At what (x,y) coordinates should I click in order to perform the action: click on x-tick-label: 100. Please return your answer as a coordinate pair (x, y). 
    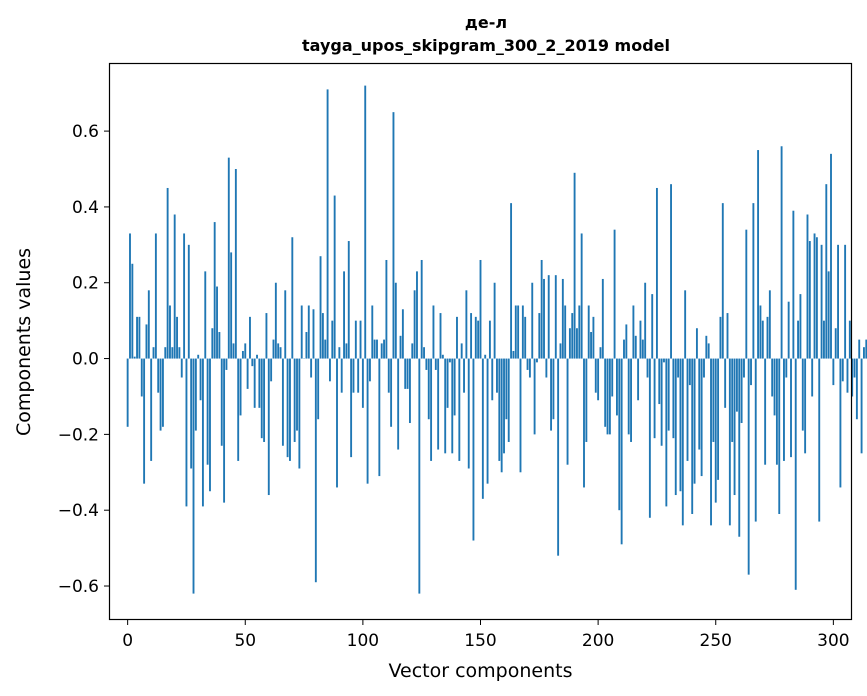
    Looking at the image, I should click on (363, 641).